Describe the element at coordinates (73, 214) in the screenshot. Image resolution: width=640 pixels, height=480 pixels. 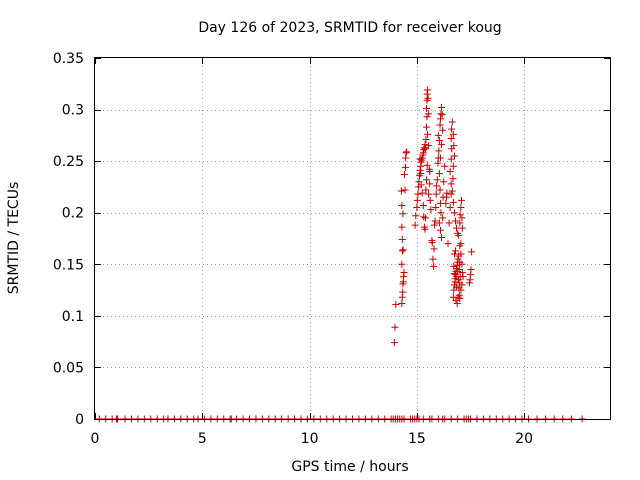
I see `y-tick-label: 0.2` at that location.